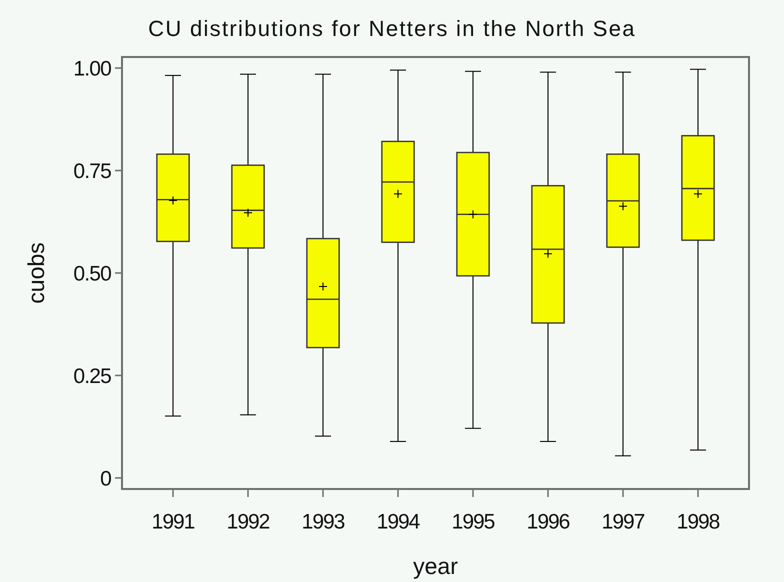  I want to click on x-tick-label: 1996, so click(548, 522).